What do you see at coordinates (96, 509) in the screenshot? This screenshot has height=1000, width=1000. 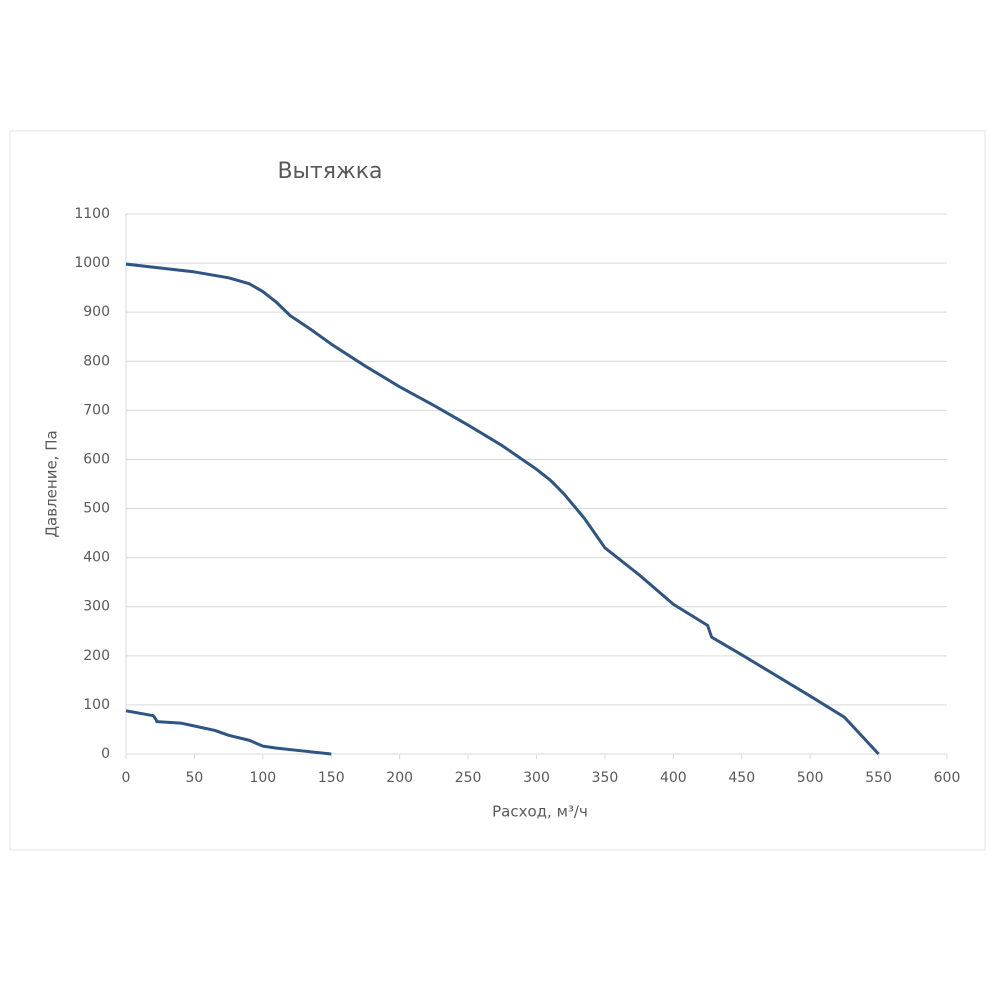 I see `y-tick-label: 500` at bounding box center [96, 509].